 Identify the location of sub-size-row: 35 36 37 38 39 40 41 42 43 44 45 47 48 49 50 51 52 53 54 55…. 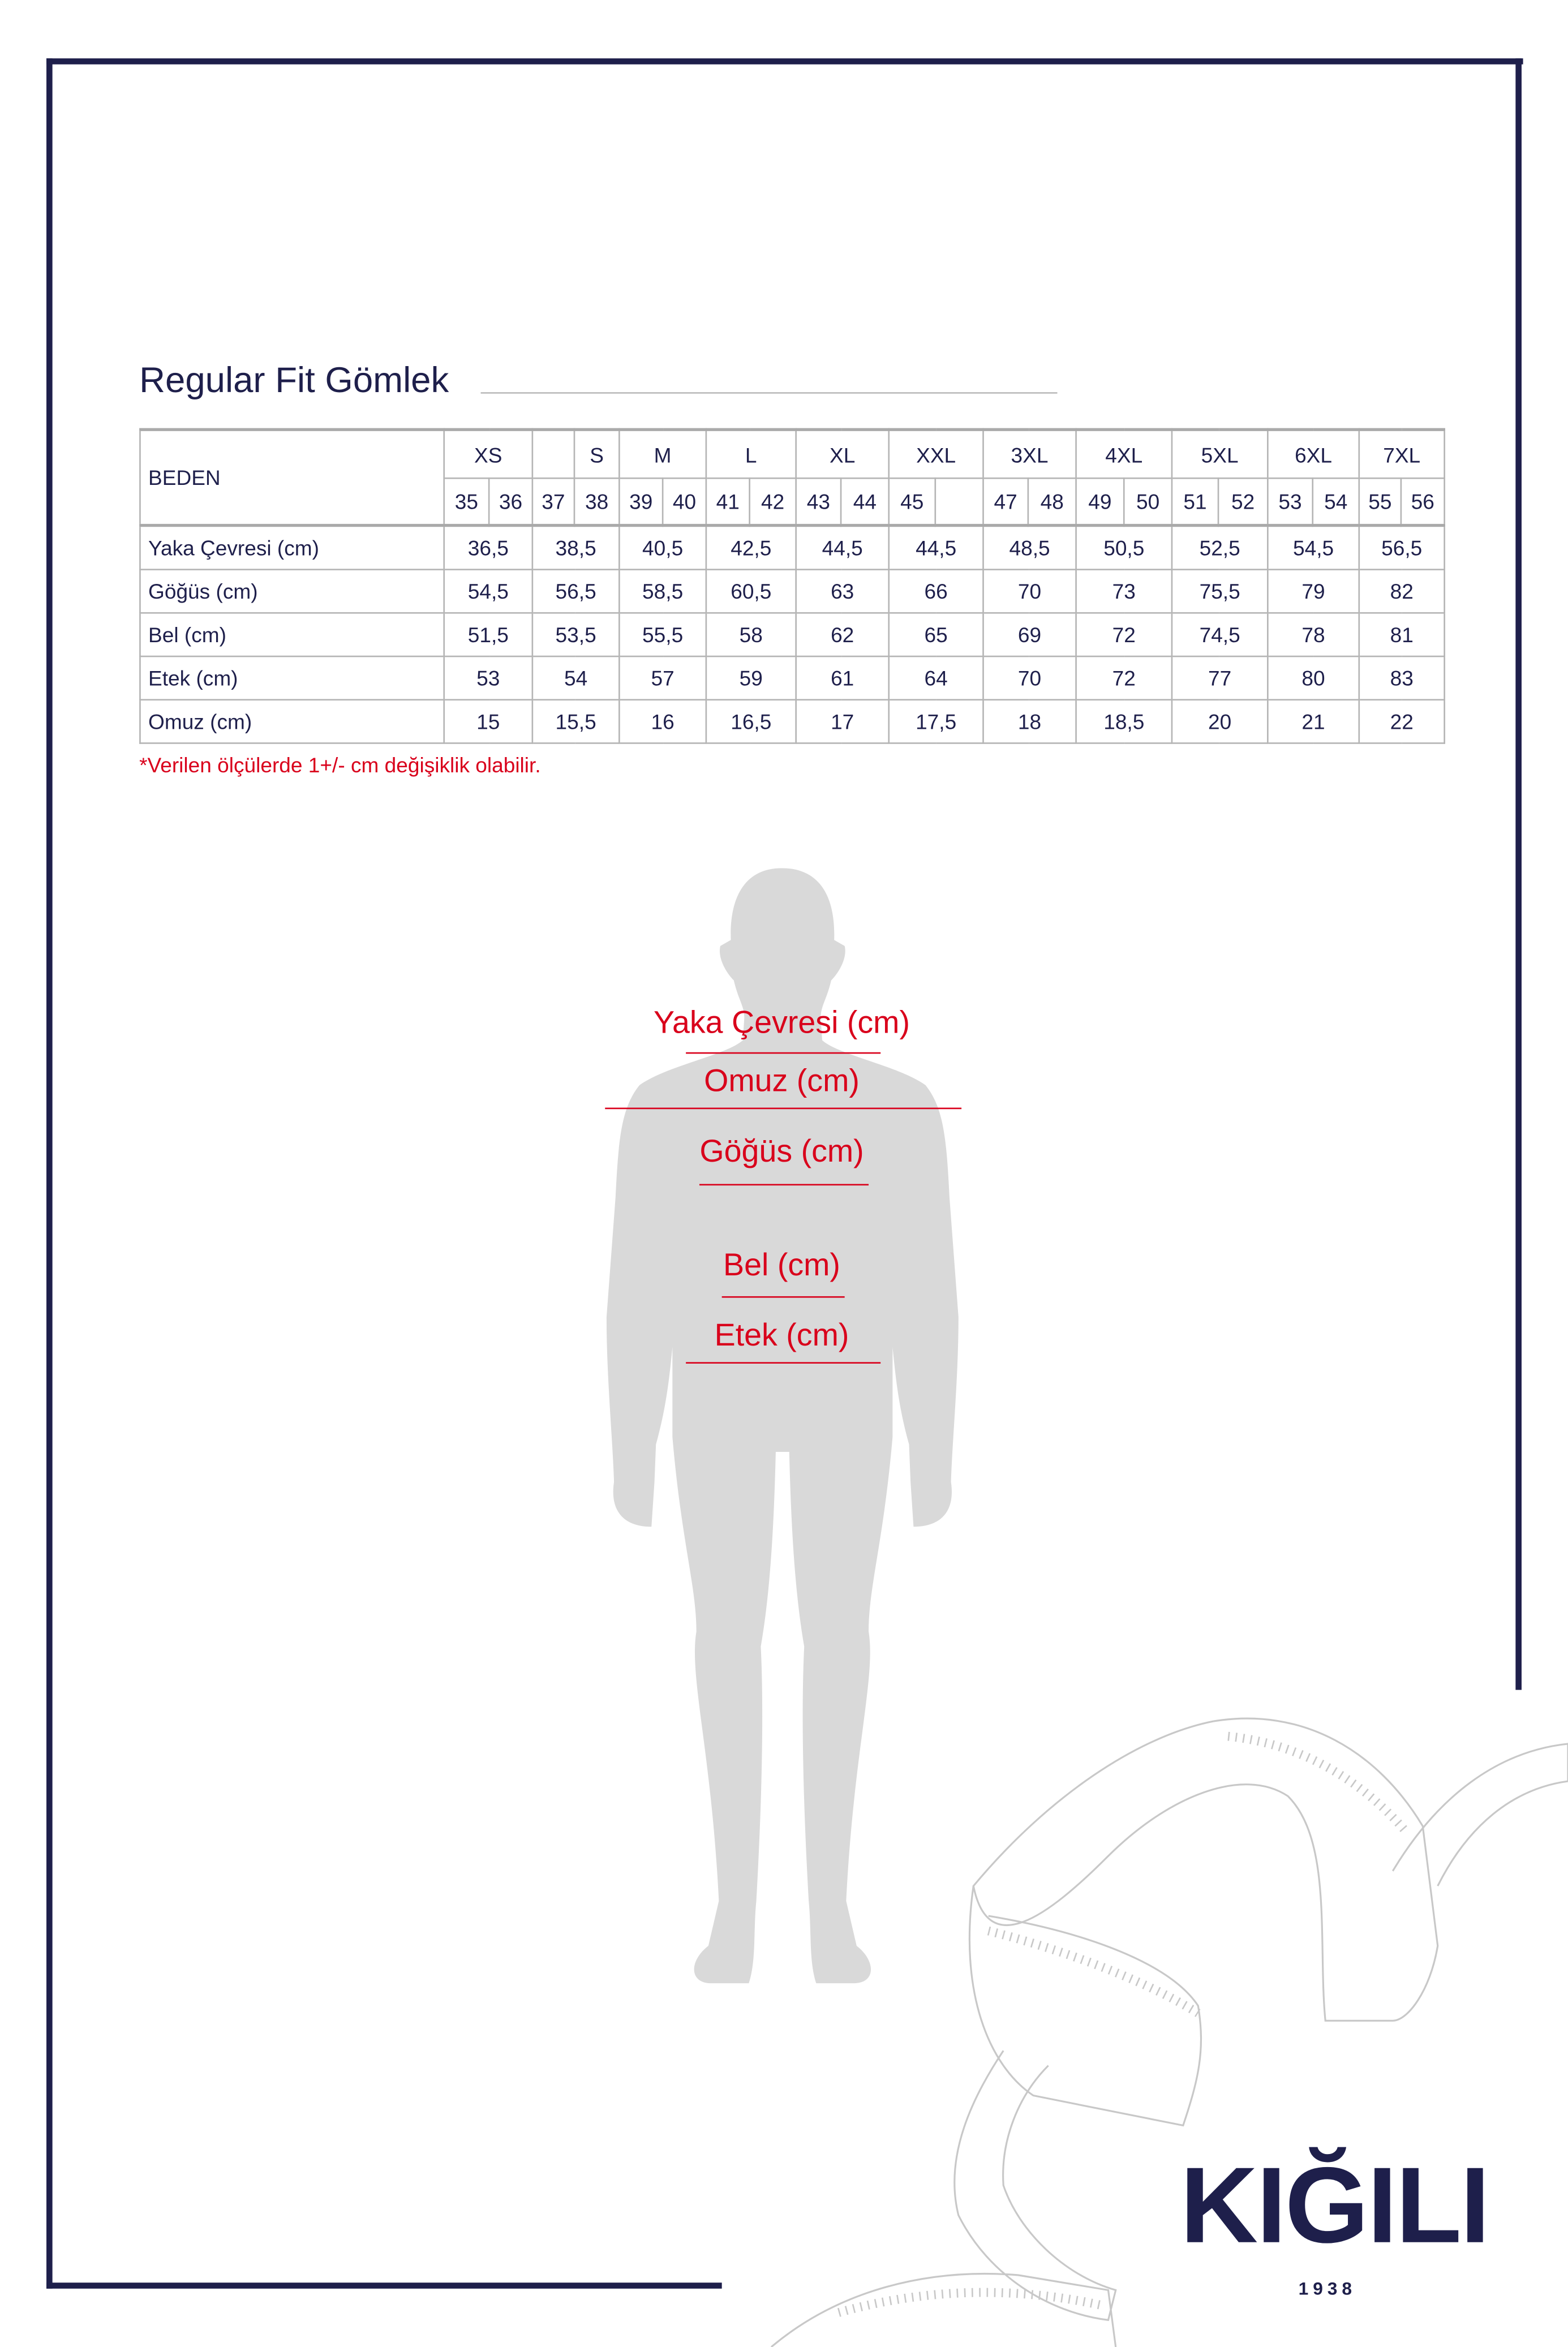
(793, 501).